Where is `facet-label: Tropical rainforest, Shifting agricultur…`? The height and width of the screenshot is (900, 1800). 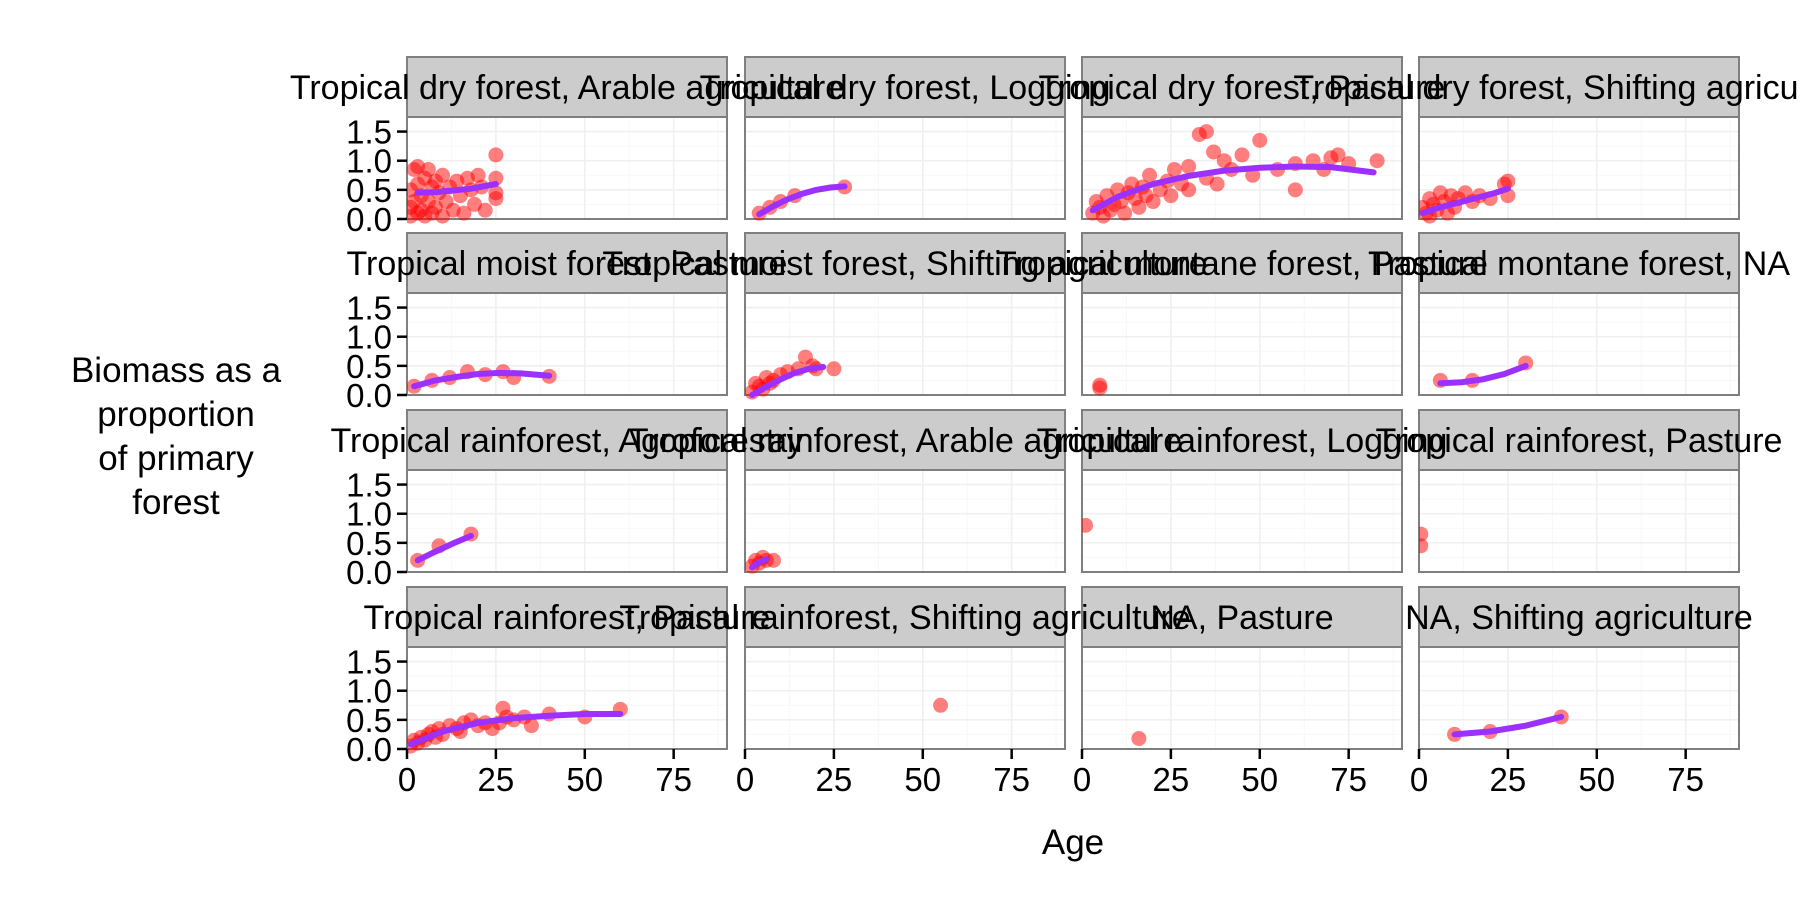
facet-label: Tropical rainforest, Shifting agricultur… is located at coordinates (904, 618).